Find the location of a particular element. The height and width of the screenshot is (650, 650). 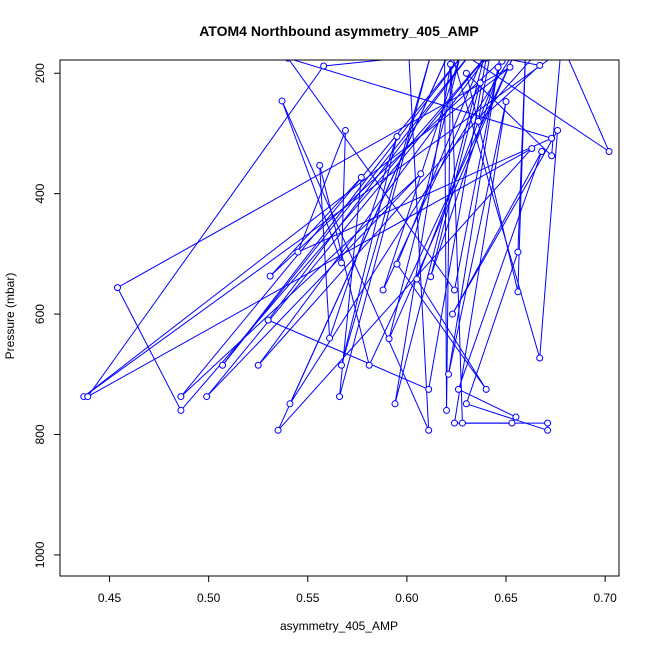

y-tick-label: 200 is located at coordinates (40, 73).